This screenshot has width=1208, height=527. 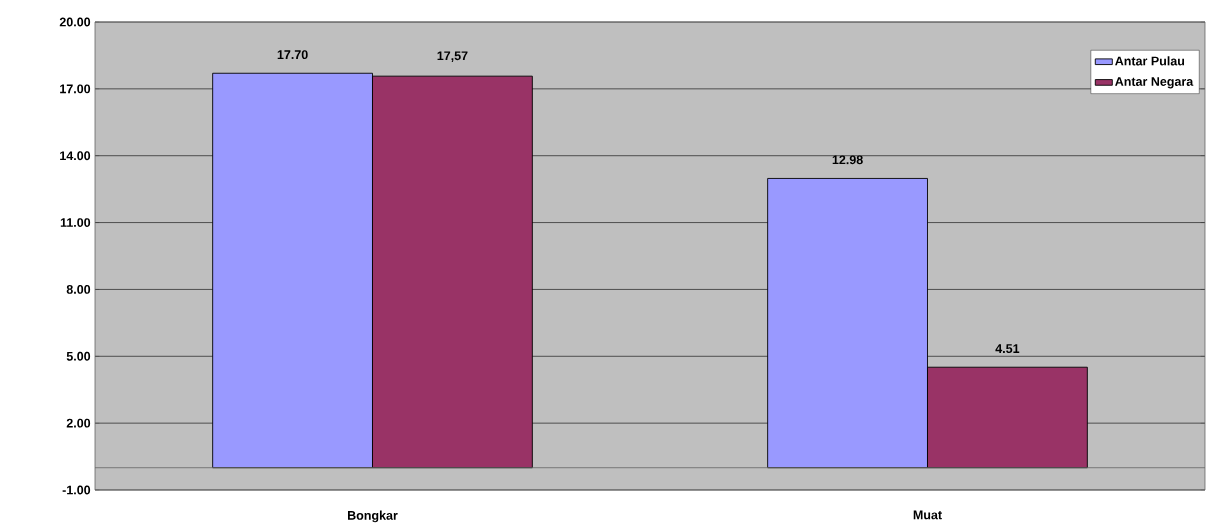 I want to click on y-tick-label: -1.00, so click(x=76, y=490).